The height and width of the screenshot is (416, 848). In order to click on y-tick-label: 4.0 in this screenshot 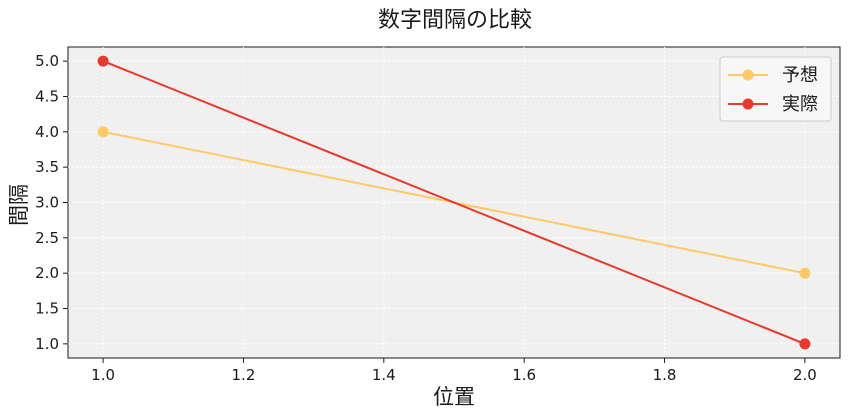, I will do `click(47, 132)`.